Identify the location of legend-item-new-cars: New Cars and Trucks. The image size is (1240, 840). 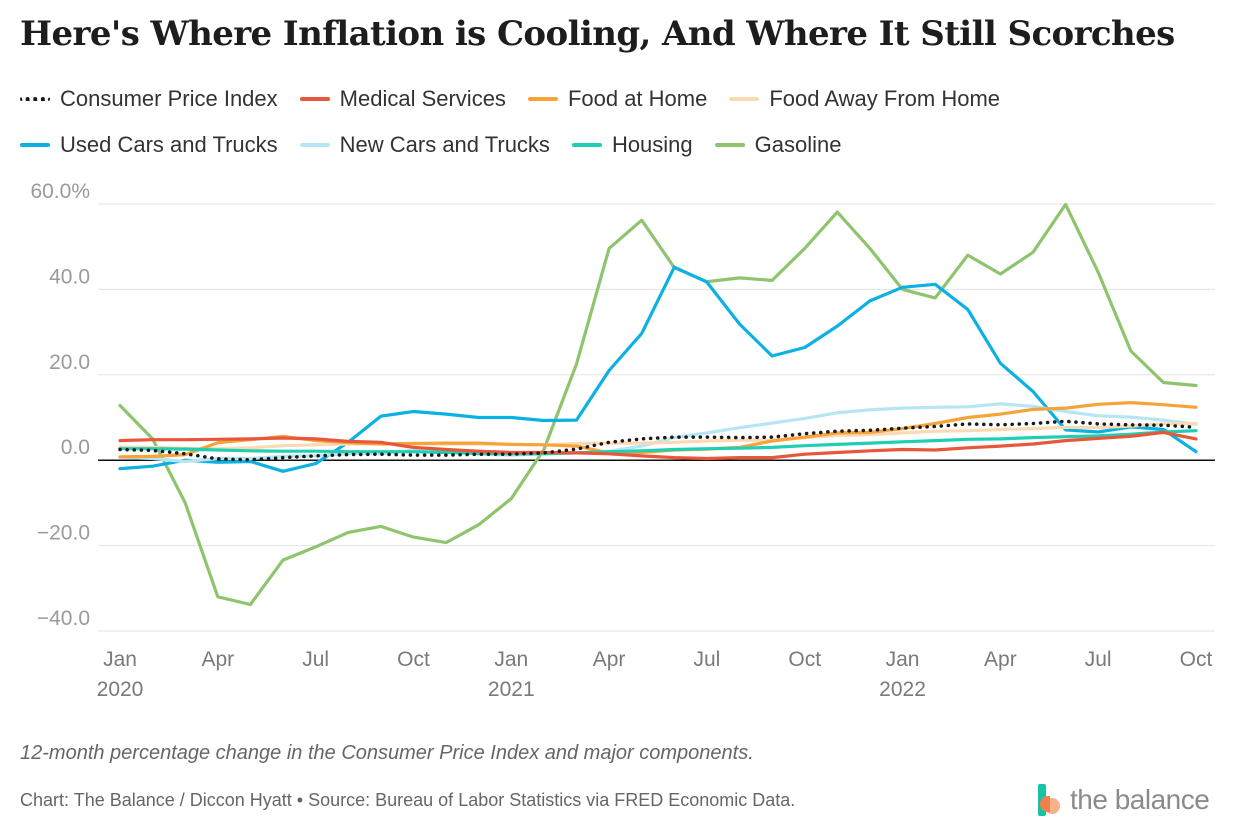
(424, 145).